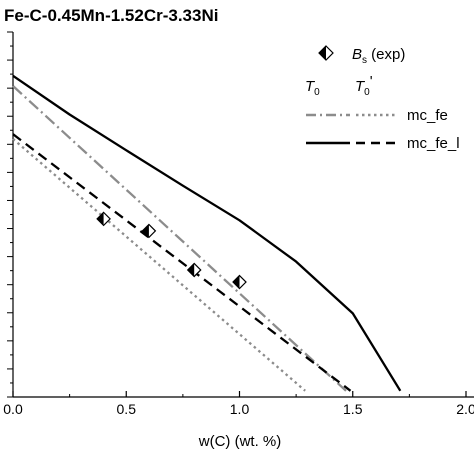  Describe the element at coordinates (171, 250) in the screenshot. I see `bs-markers` at that location.